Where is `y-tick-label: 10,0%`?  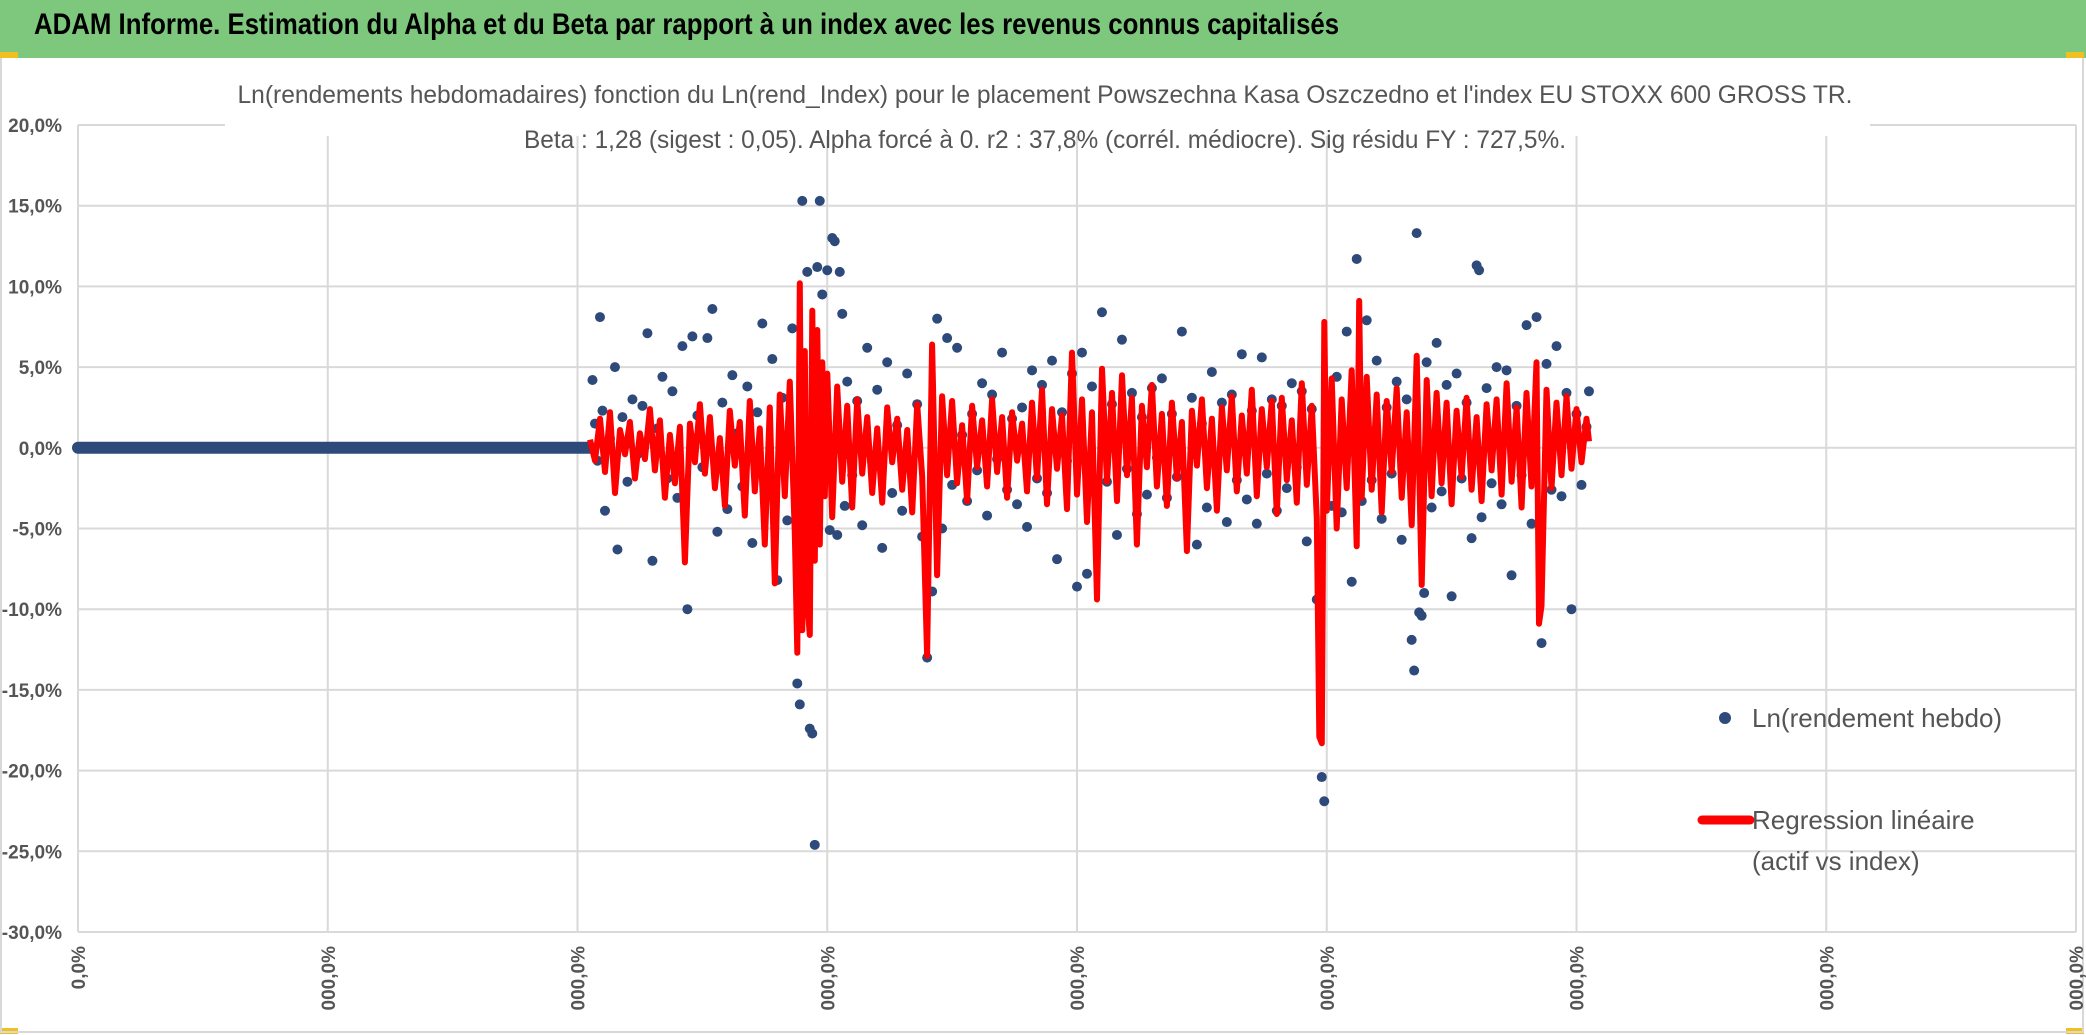 y-tick-label: 10,0% is located at coordinates (35, 287).